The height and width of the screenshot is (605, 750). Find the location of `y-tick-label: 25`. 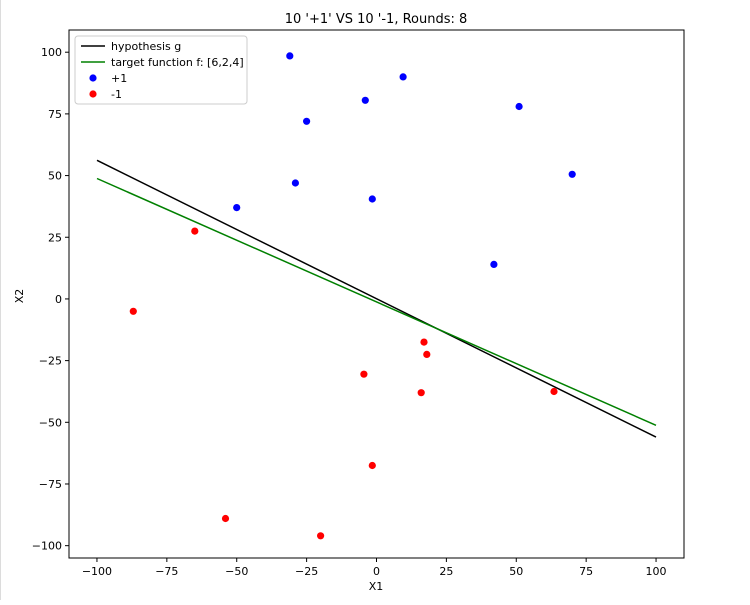

y-tick-label: 25 is located at coordinates (55, 237).